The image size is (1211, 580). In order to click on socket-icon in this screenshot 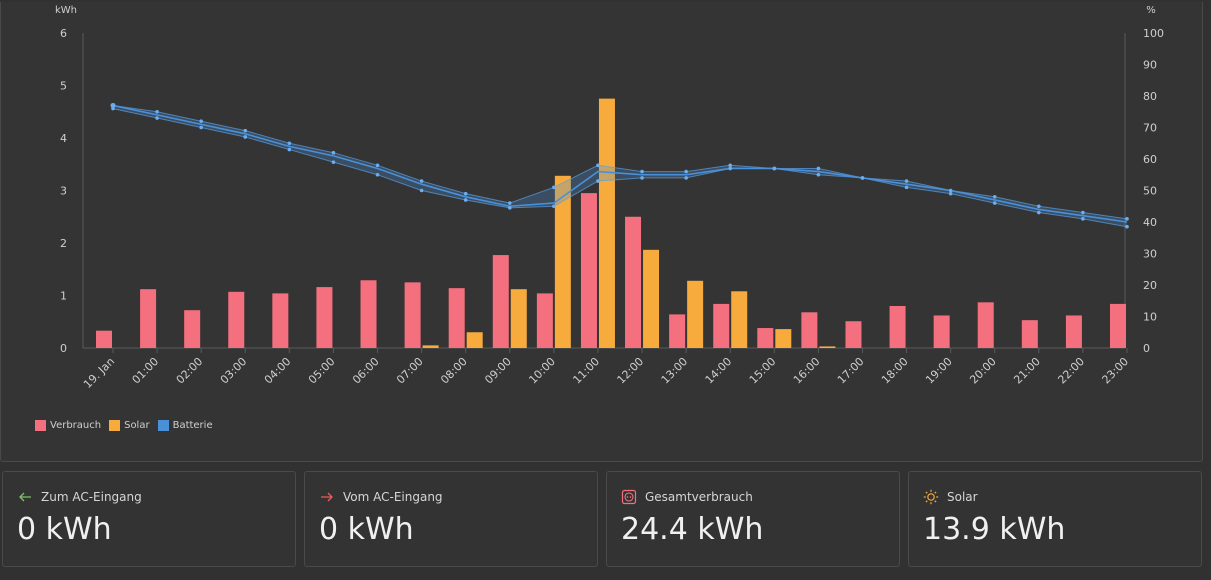, I will do `click(629, 497)`.